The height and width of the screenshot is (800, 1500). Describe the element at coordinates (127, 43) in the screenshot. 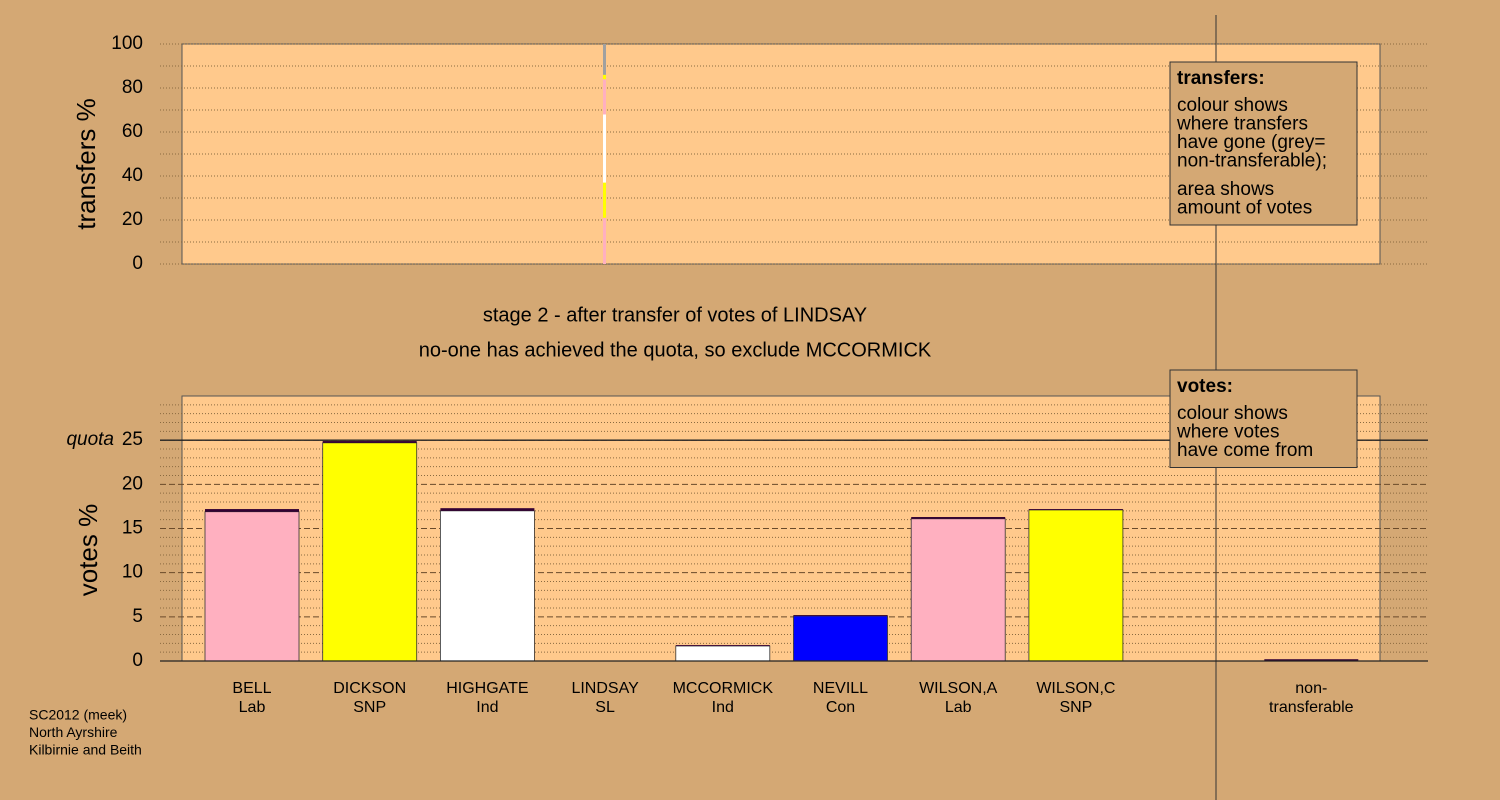

I see `y-tick-label: 100` at that location.